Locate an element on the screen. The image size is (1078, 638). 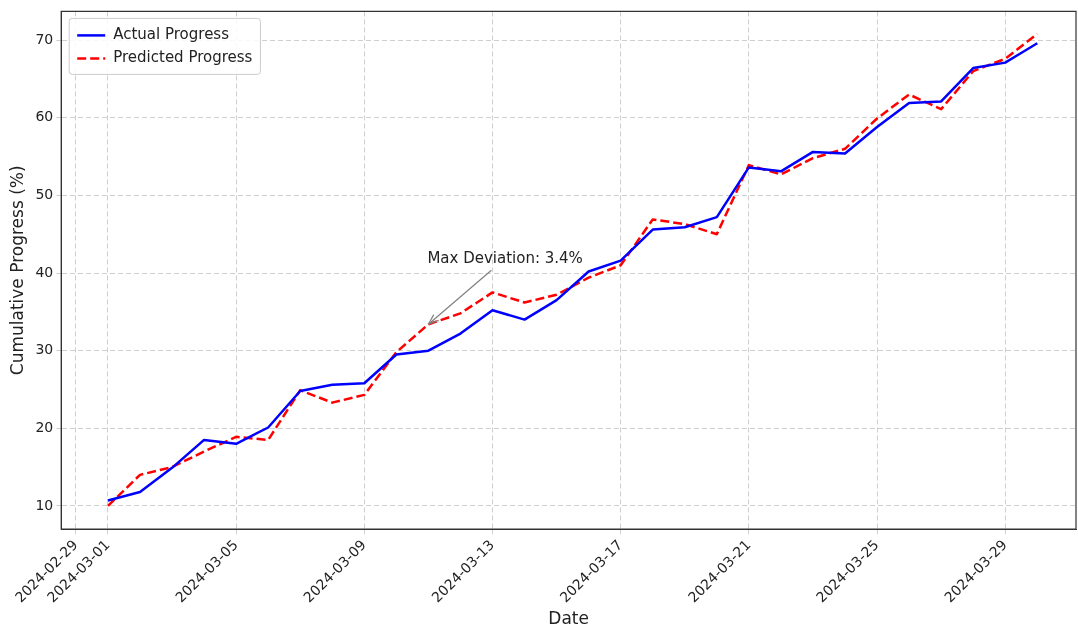
y-tick-label: 10 is located at coordinates (44, 504).